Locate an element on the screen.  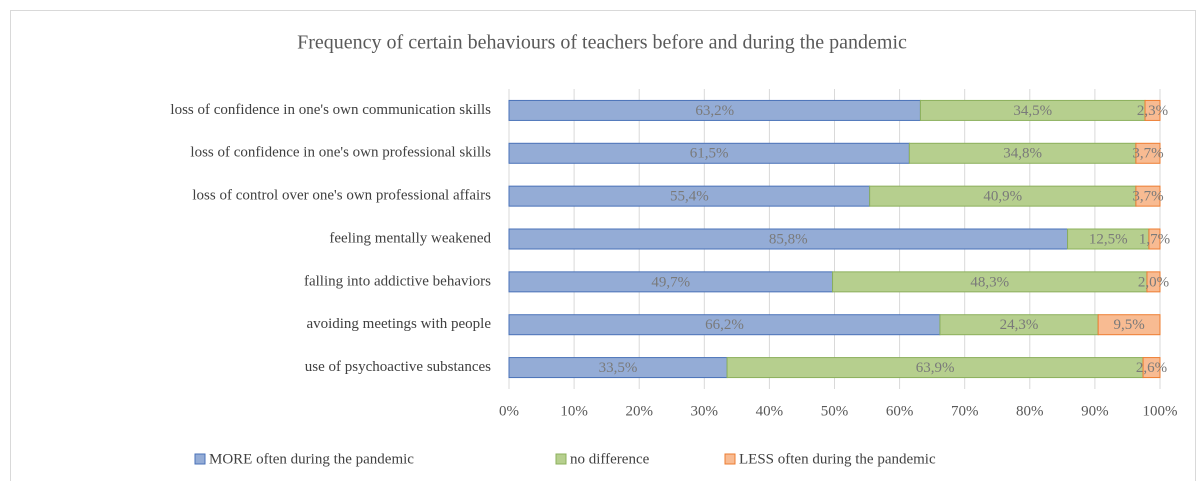
value-label: 1,7% is located at coordinates (1154, 239).